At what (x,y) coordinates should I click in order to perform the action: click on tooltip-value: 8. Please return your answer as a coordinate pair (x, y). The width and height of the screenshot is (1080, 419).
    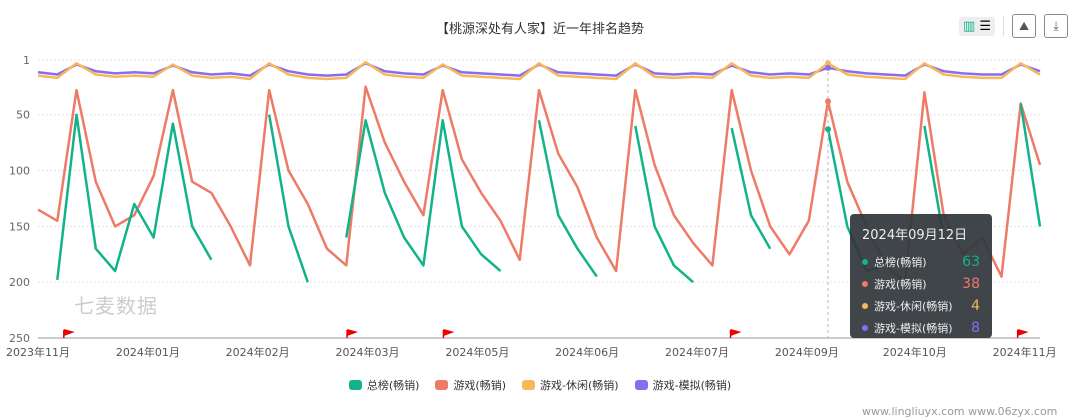
    Looking at the image, I should click on (975, 328).